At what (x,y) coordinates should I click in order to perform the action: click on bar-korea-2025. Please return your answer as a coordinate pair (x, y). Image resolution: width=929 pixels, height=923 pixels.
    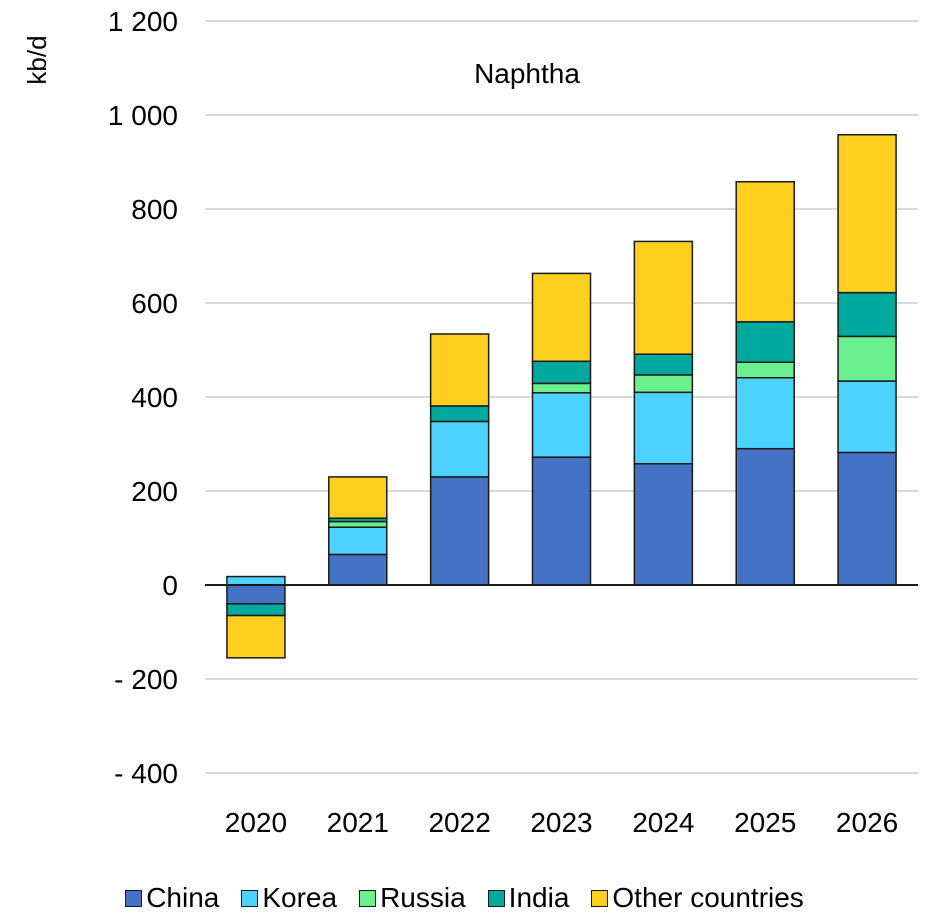
    Looking at the image, I should click on (765, 413).